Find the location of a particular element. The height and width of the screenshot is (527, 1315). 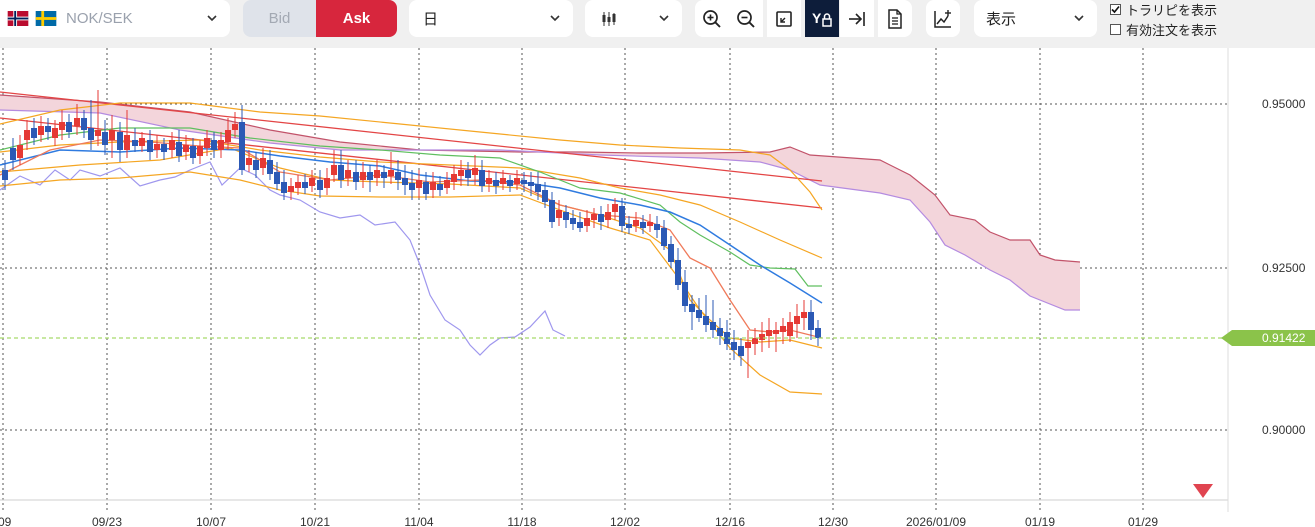

fit-screen-button is located at coordinates (784, 18).